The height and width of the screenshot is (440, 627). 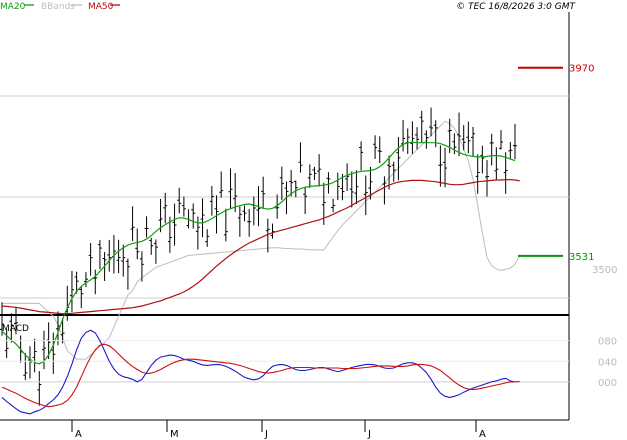 What do you see at coordinates (78, 434) in the screenshot?
I see `x-tick-label: A` at bounding box center [78, 434].